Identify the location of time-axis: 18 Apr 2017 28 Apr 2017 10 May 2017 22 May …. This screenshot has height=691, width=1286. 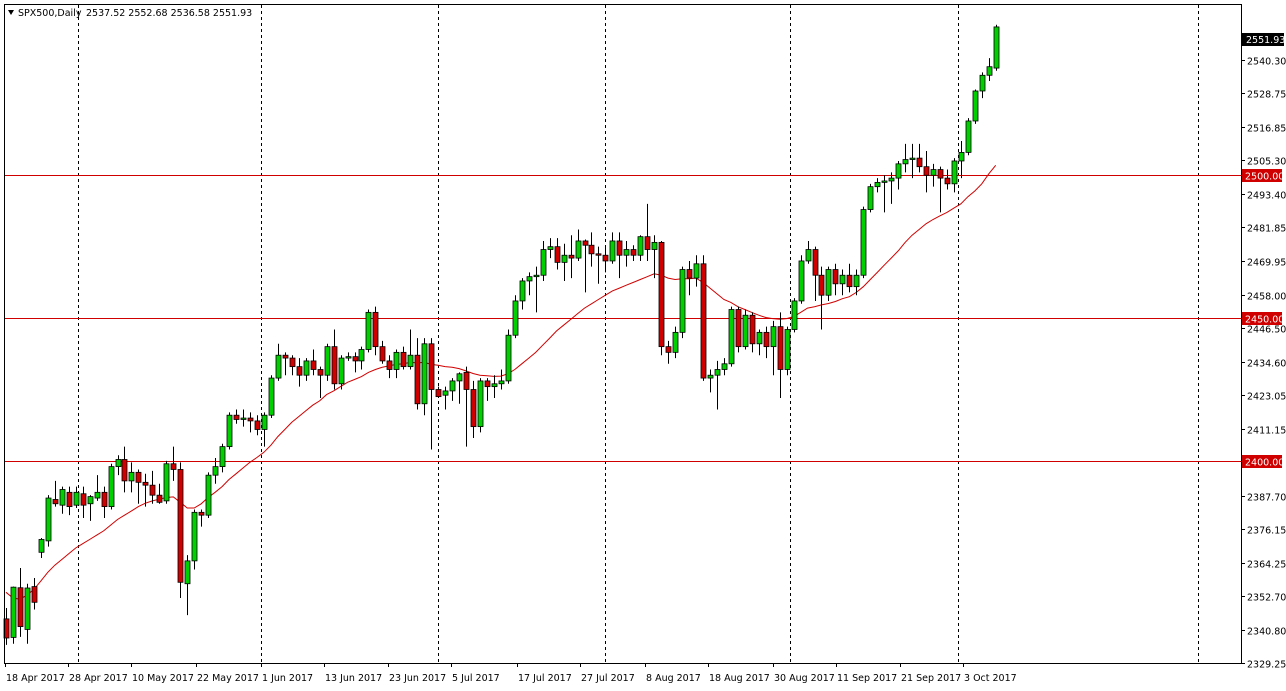
(511, 673).